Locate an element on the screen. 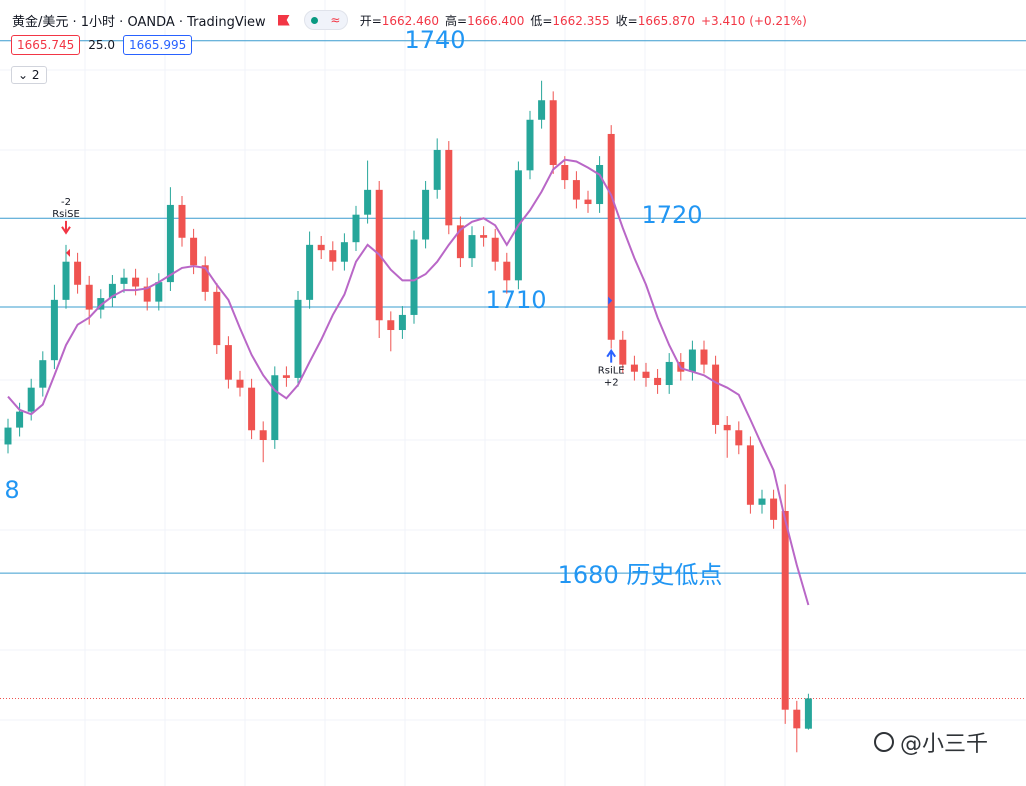 The height and width of the screenshot is (786, 1026). status-pill: ≈ is located at coordinates (325, 20).